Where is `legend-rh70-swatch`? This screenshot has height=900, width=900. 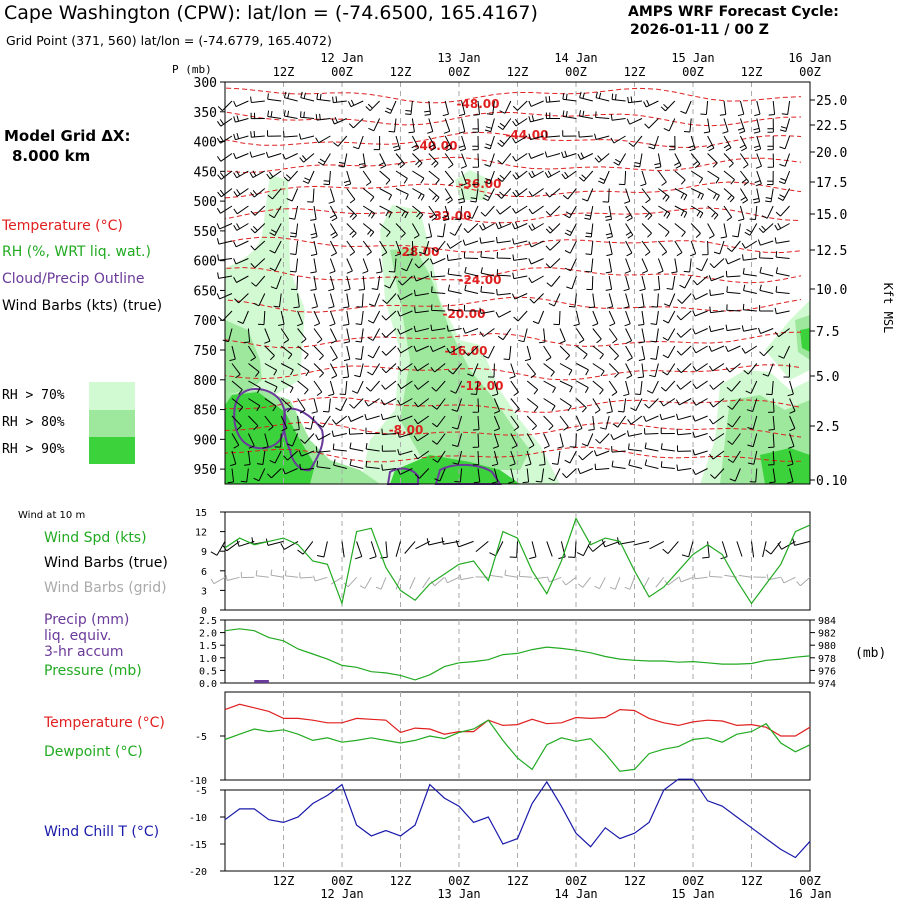 legend-rh70-swatch is located at coordinates (112, 396).